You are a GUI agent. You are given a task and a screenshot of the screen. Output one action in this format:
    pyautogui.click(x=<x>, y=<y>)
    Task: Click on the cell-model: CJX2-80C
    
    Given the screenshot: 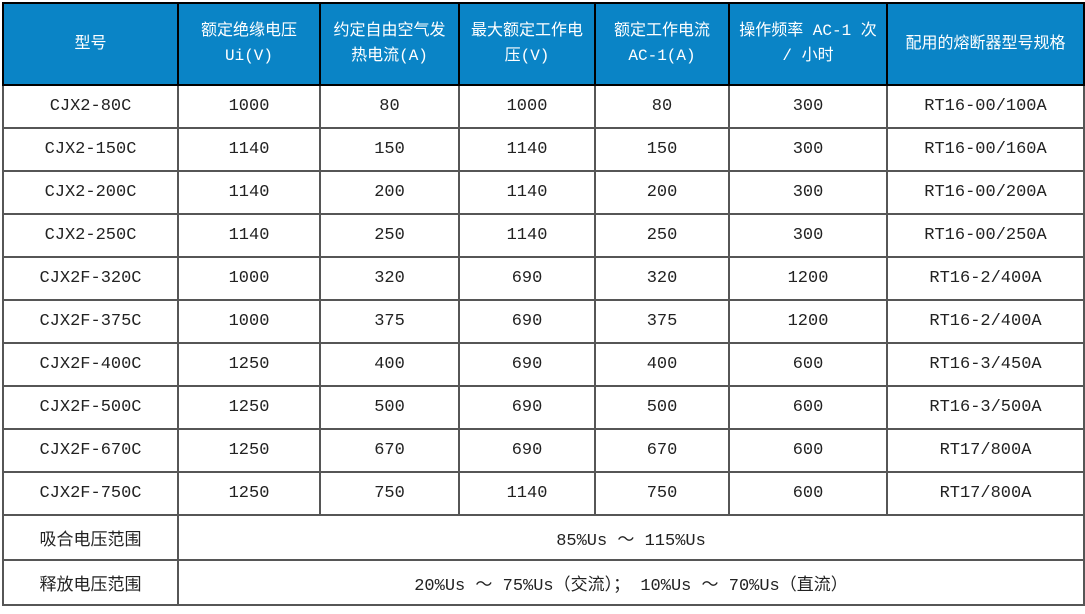 What is the action you would take?
    pyautogui.click(x=90, y=106)
    